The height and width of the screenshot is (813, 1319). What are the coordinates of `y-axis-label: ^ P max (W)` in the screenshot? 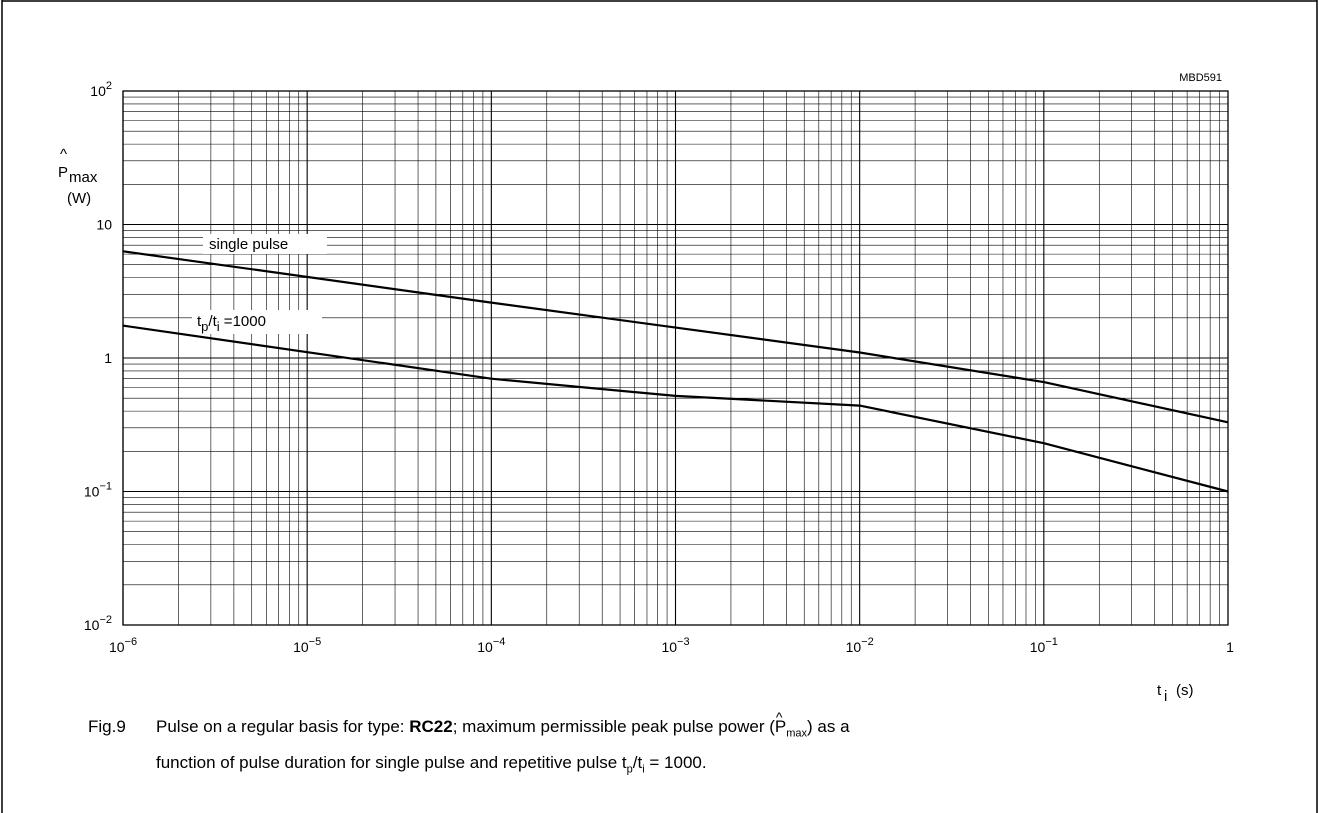 It's located at (78, 176).